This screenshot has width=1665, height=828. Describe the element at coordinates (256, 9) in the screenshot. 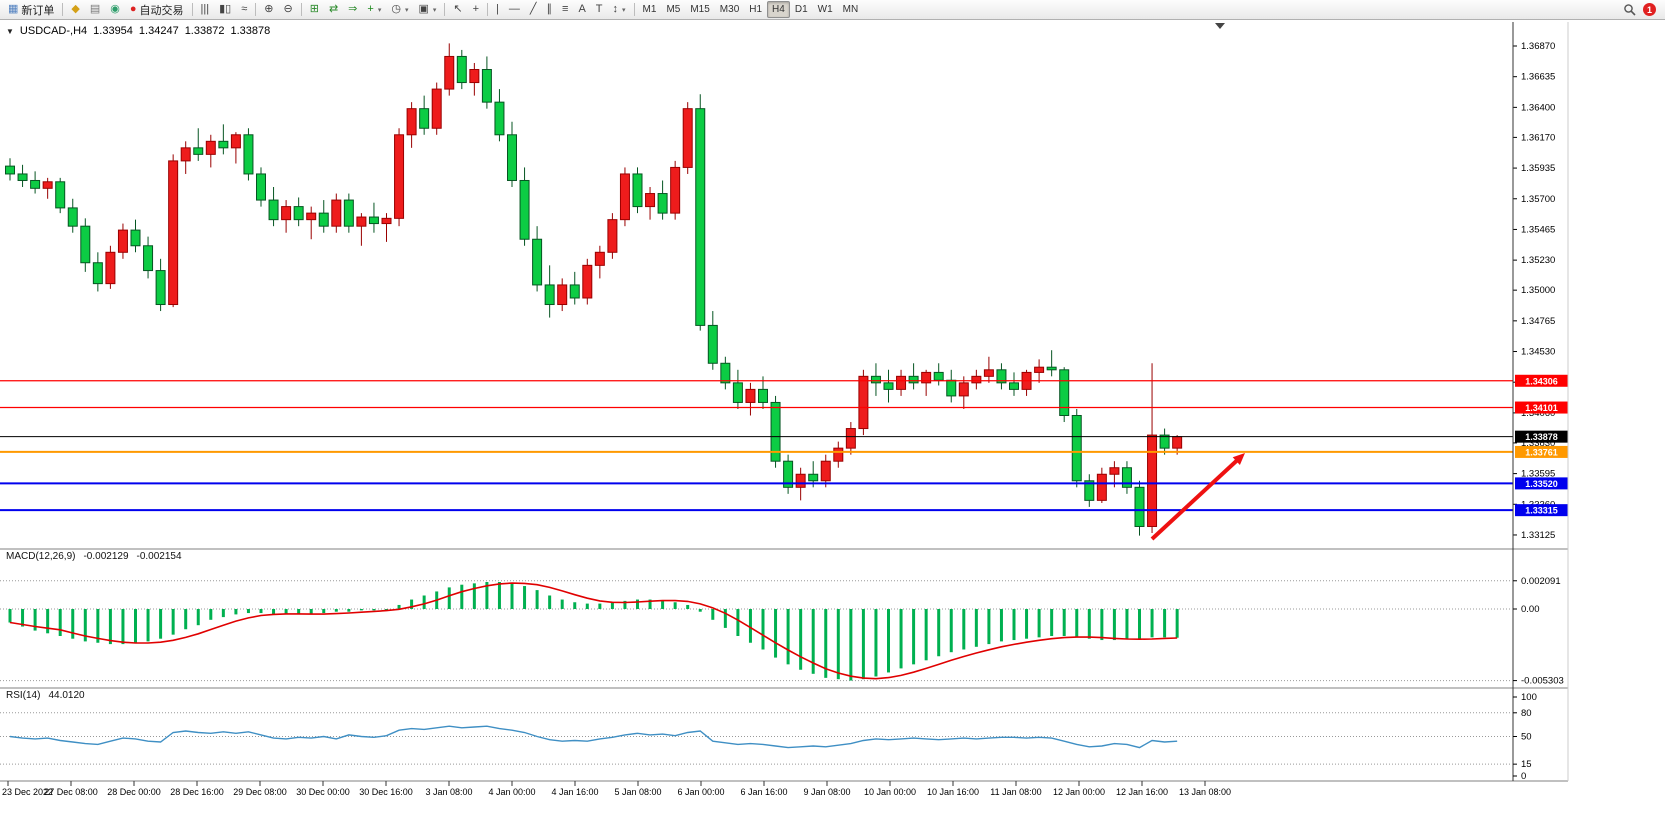

I see `toolbar-separator` at that location.